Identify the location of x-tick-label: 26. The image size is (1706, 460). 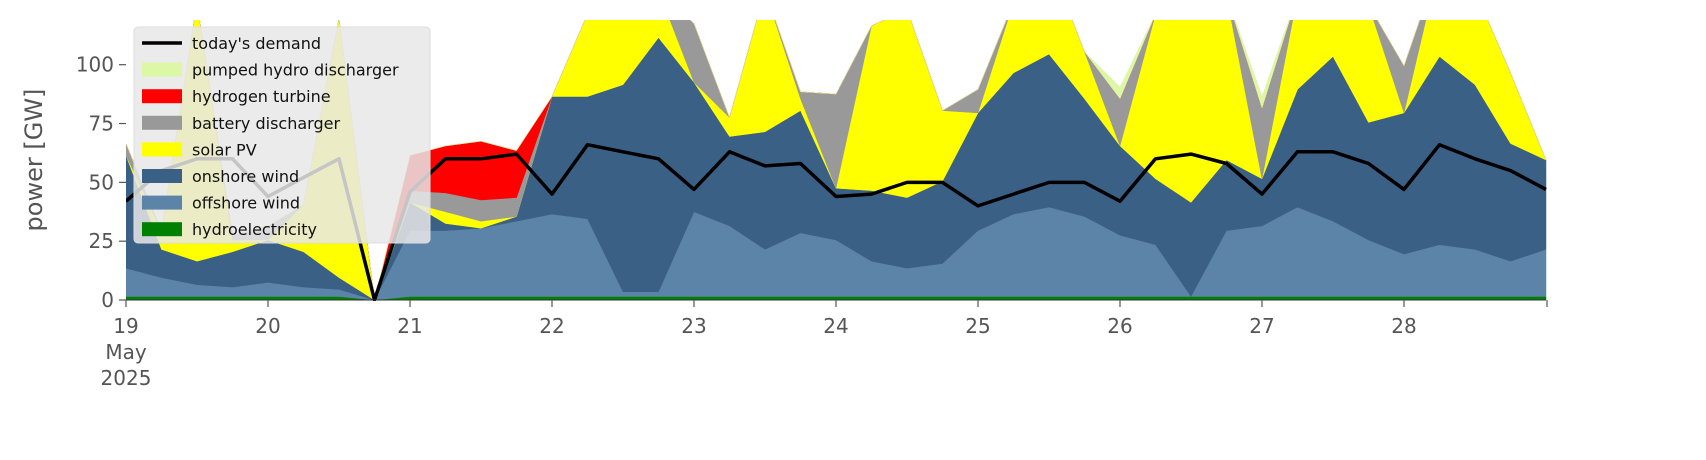
(1119, 326).